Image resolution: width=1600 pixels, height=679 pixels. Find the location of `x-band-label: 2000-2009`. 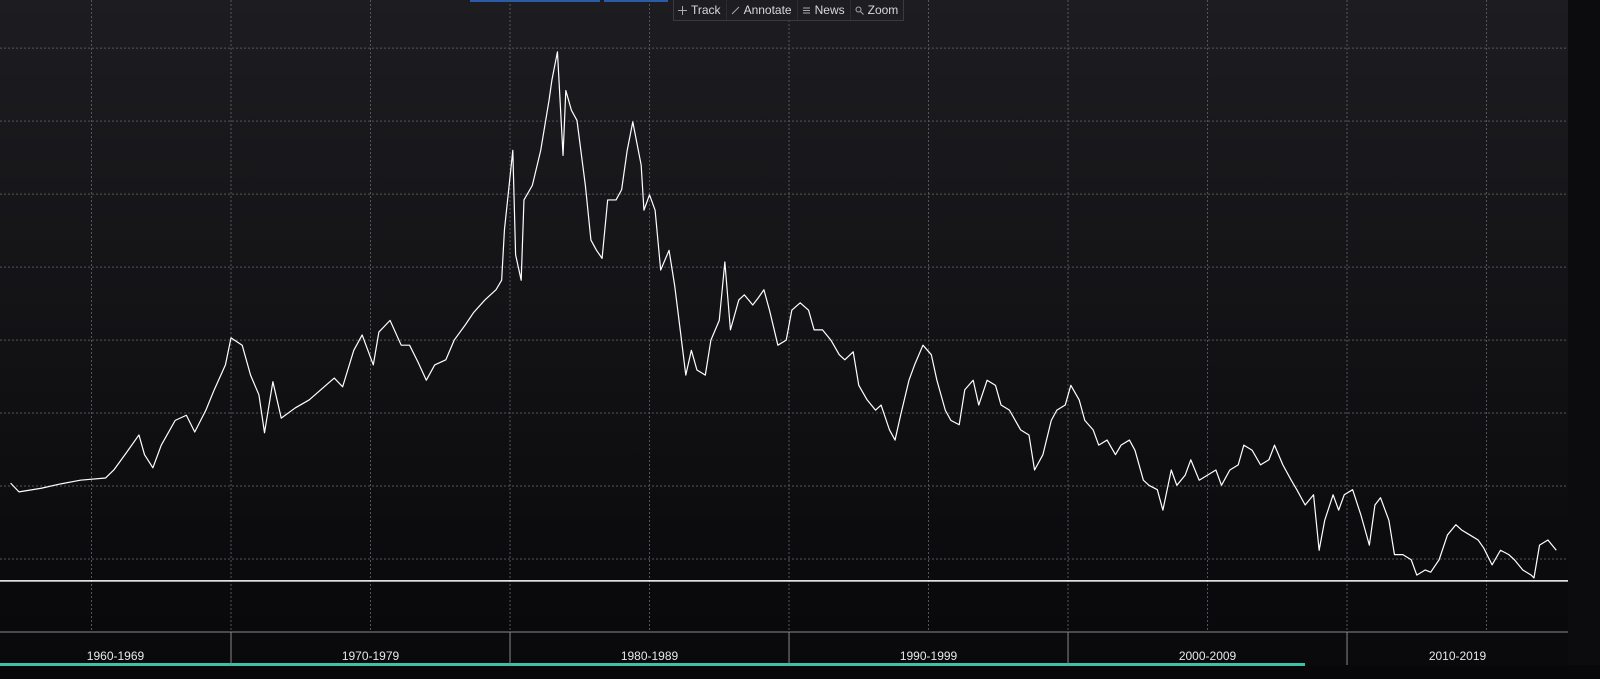

x-band-label: 2000-2009 is located at coordinates (1208, 656).